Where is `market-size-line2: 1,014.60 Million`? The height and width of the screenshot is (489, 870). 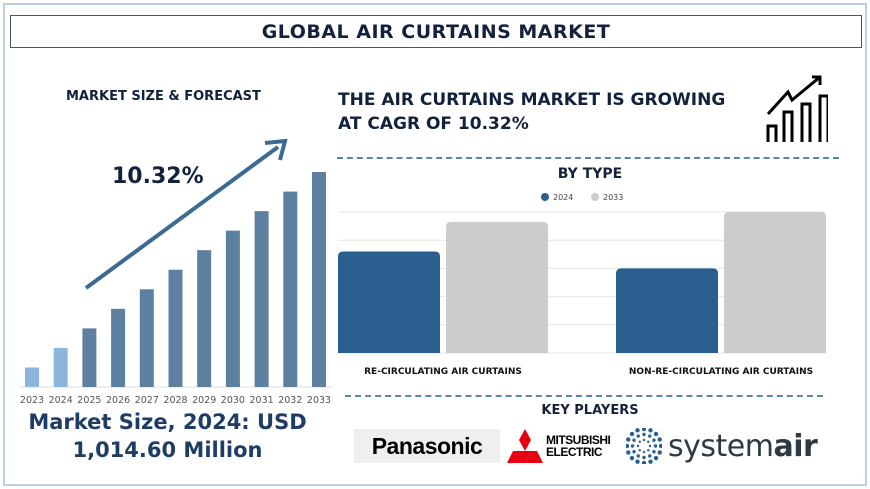 market-size-line2: 1,014.60 Million is located at coordinates (167, 450).